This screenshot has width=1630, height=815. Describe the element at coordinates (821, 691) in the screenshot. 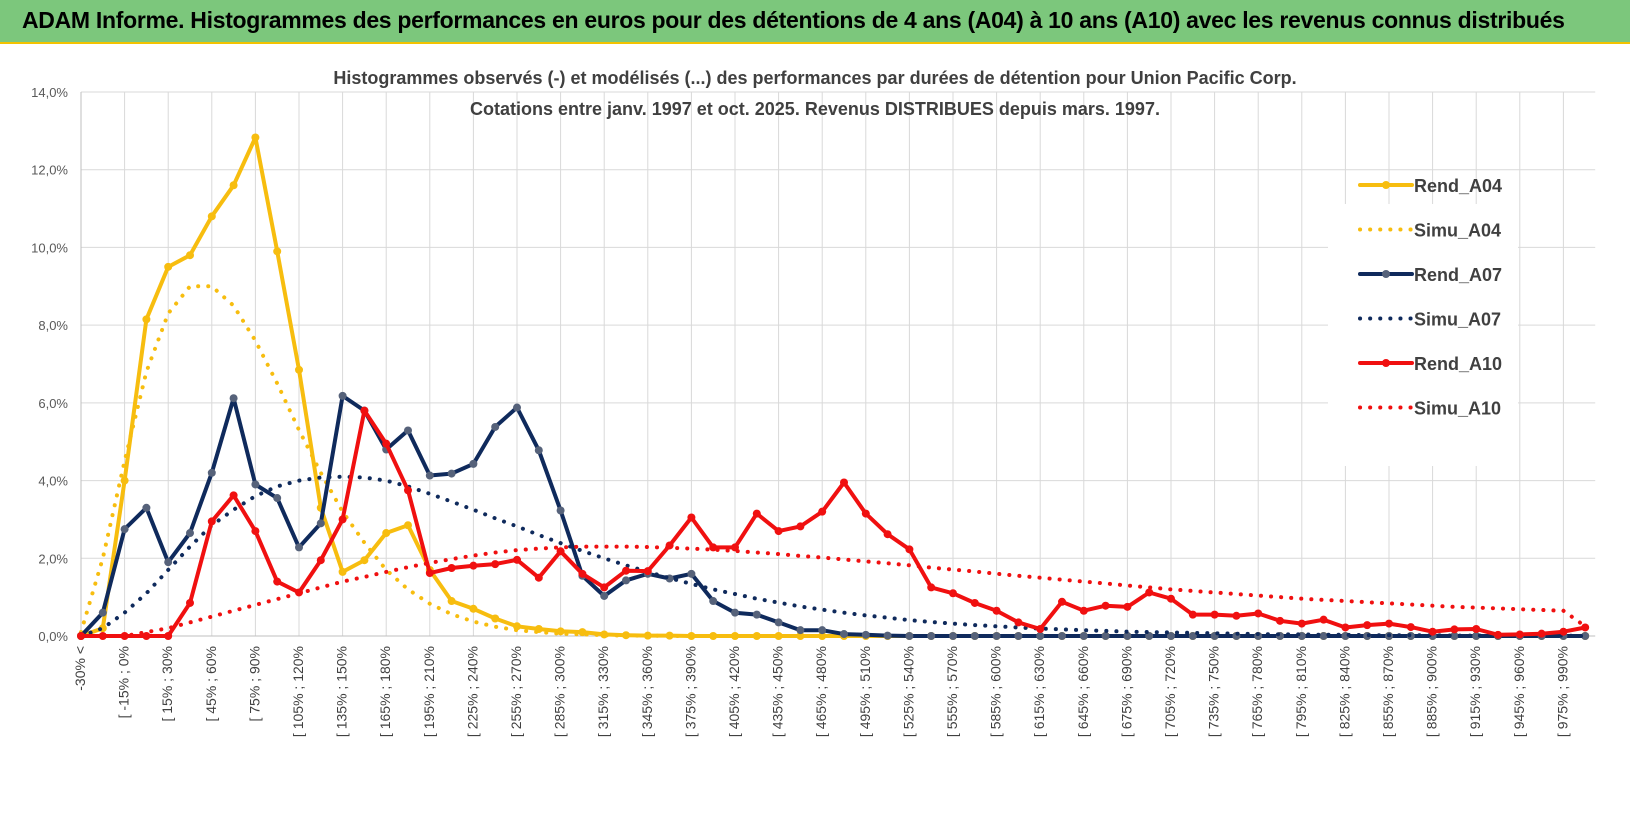

I see `x-tick-label: [ 465% ; 480%` at that location.